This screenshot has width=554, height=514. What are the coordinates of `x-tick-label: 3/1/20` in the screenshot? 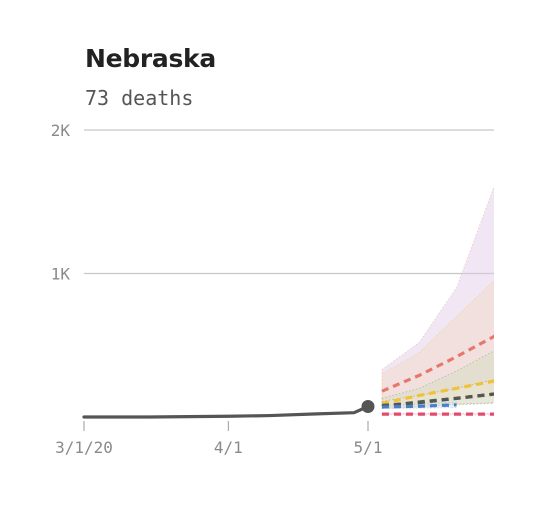 It's located at (84, 447).